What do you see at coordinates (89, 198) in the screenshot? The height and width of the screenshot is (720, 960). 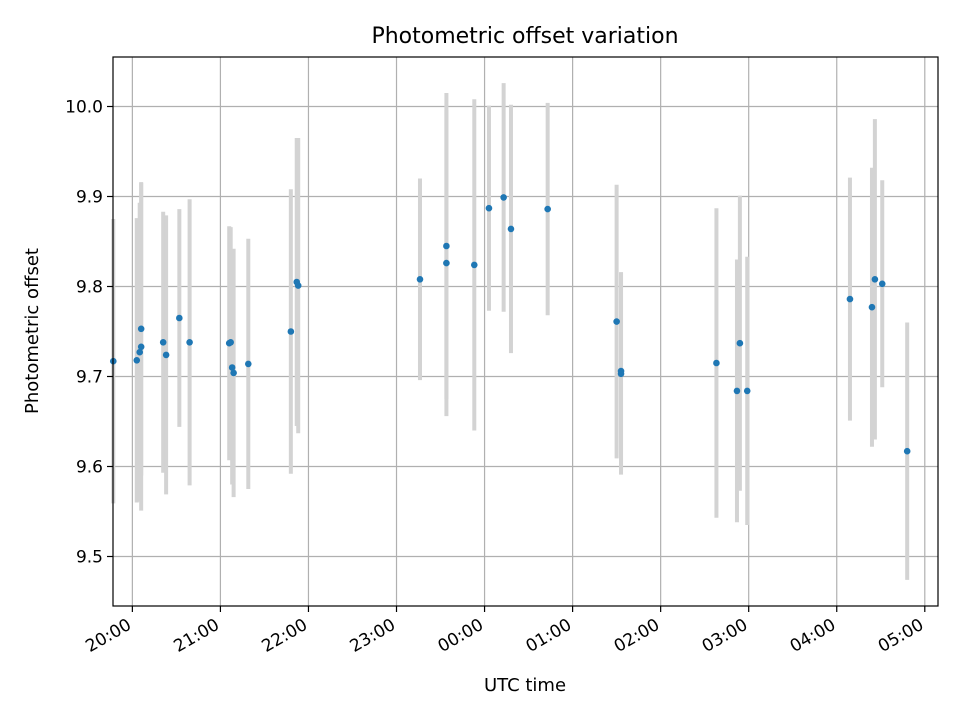 I see `y-tick-label: 9.9` at bounding box center [89, 198].